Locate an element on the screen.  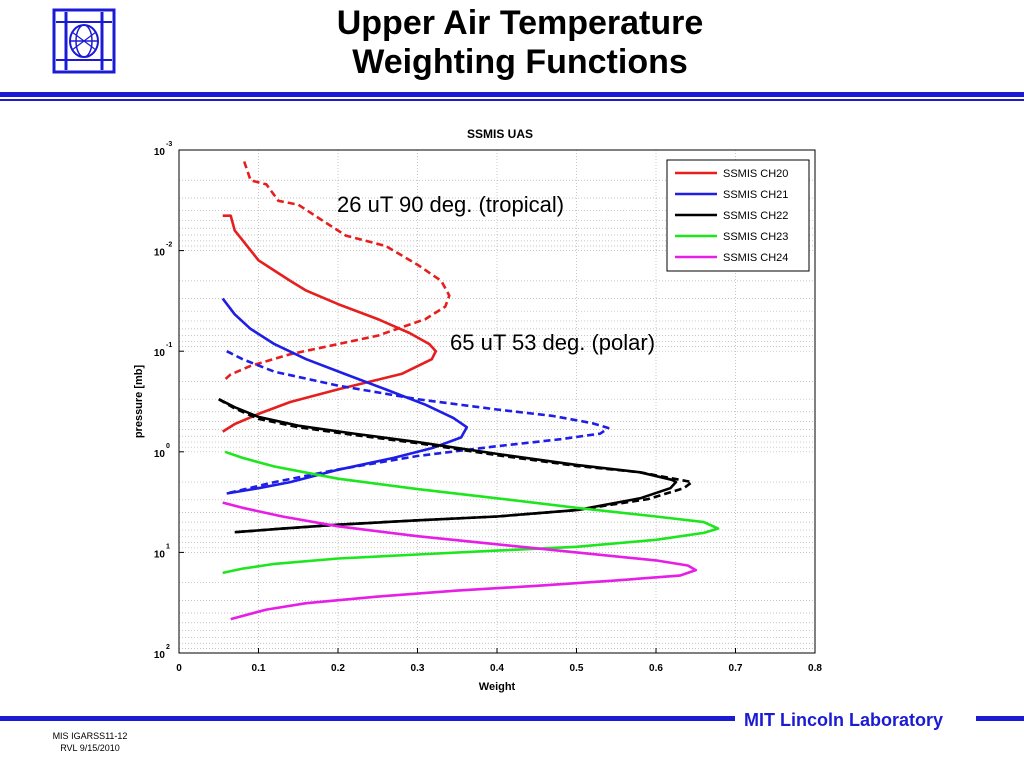
header-rule-thick is located at coordinates (512, 94).